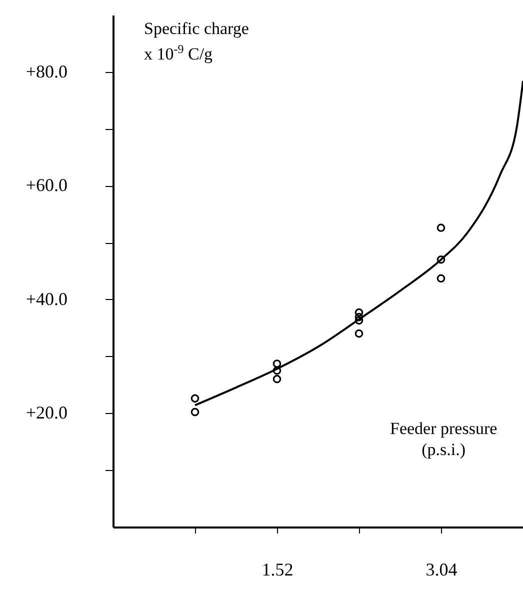 The height and width of the screenshot is (589, 523). Describe the element at coordinates (47, 71) in the screenshot. I see `y-tick-label: +80.0` at that location.